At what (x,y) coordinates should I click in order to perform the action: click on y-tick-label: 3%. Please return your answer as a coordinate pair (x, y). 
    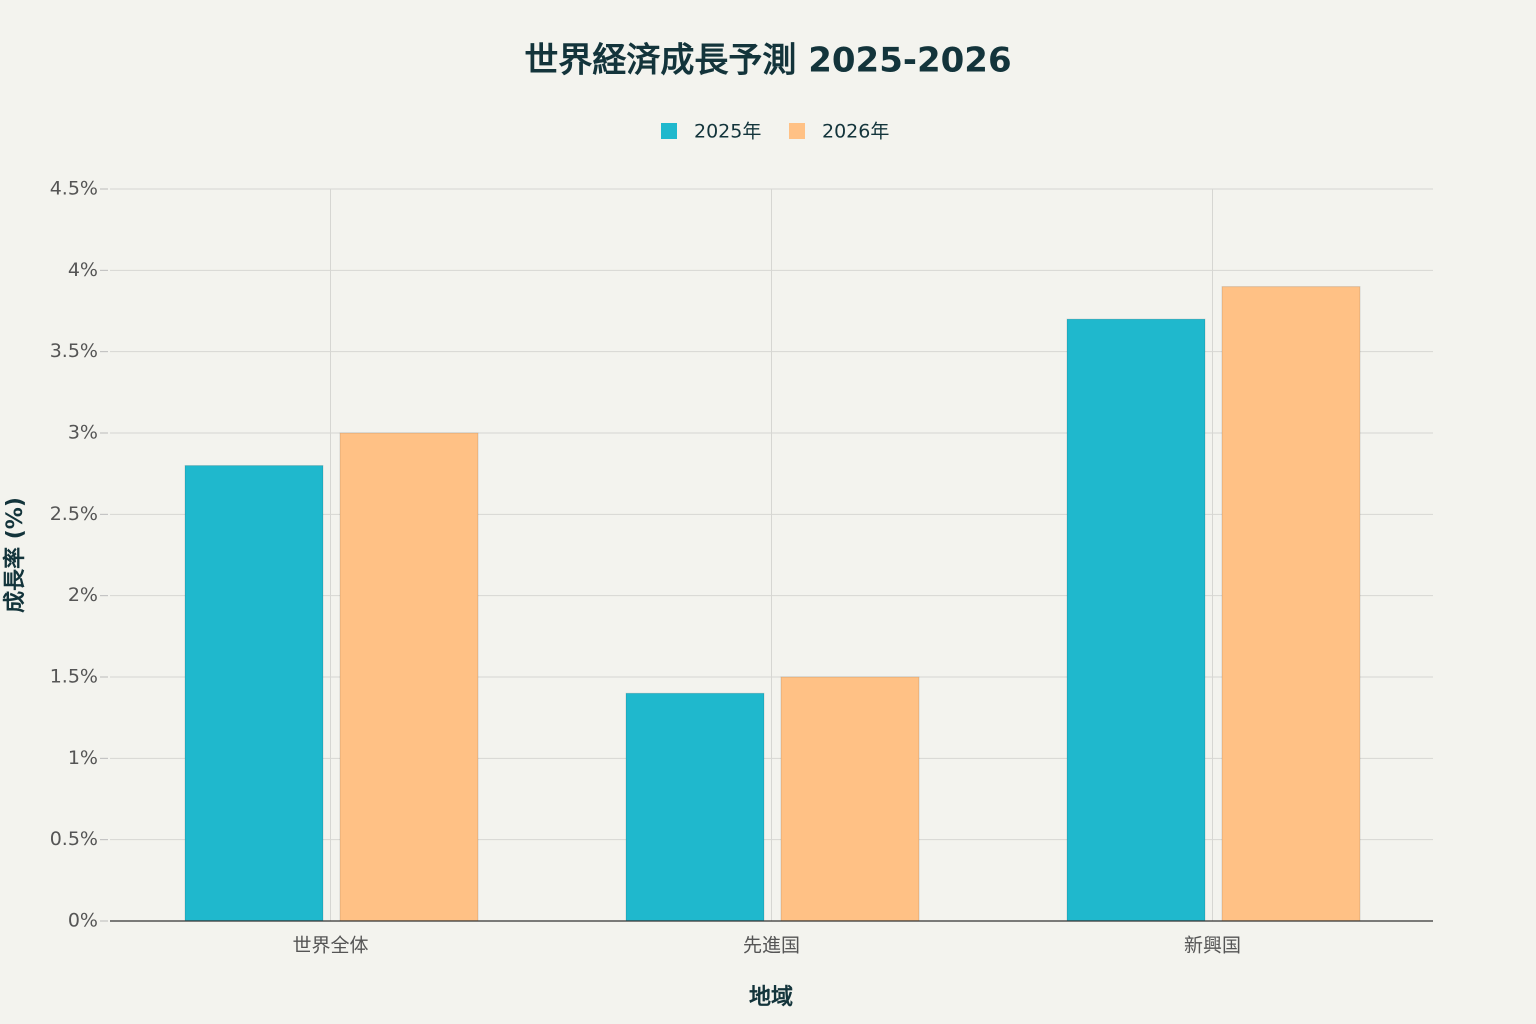
    Looking at the image, I should click on (83, 433).